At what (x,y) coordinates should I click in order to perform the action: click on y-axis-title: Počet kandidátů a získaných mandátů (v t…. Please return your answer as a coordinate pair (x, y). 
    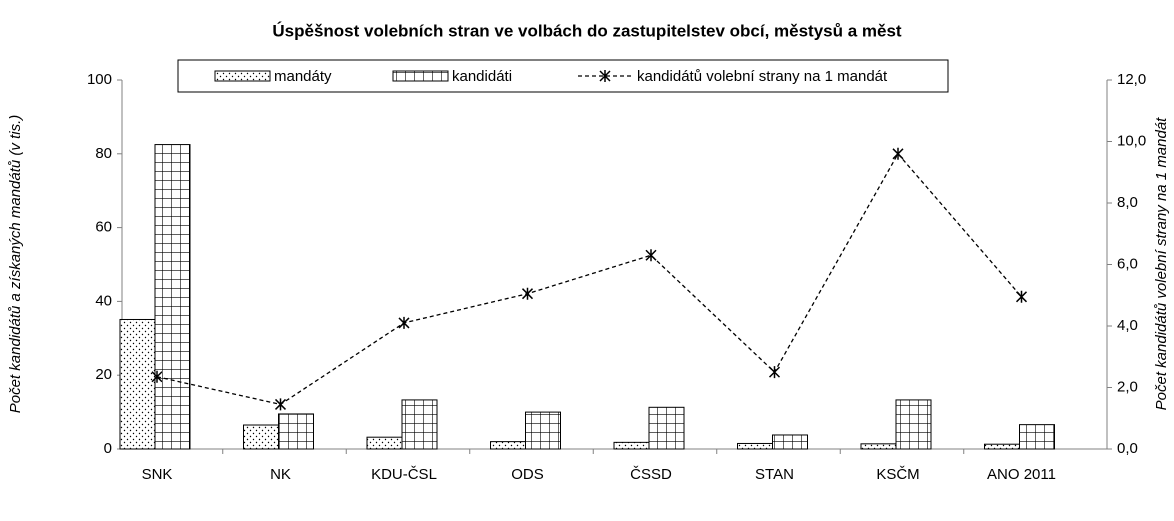
    Looking at the image, I should click on (15, 264).